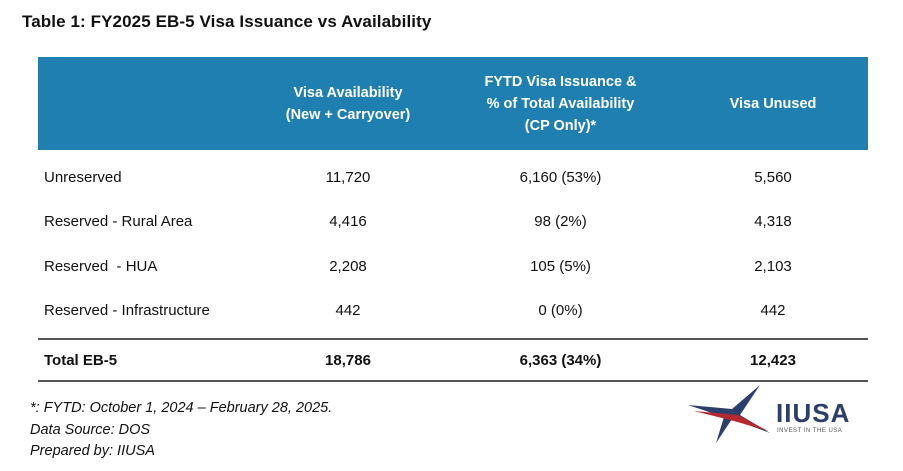  I want to click on unused-cell: 4,318, so click(773, 222).